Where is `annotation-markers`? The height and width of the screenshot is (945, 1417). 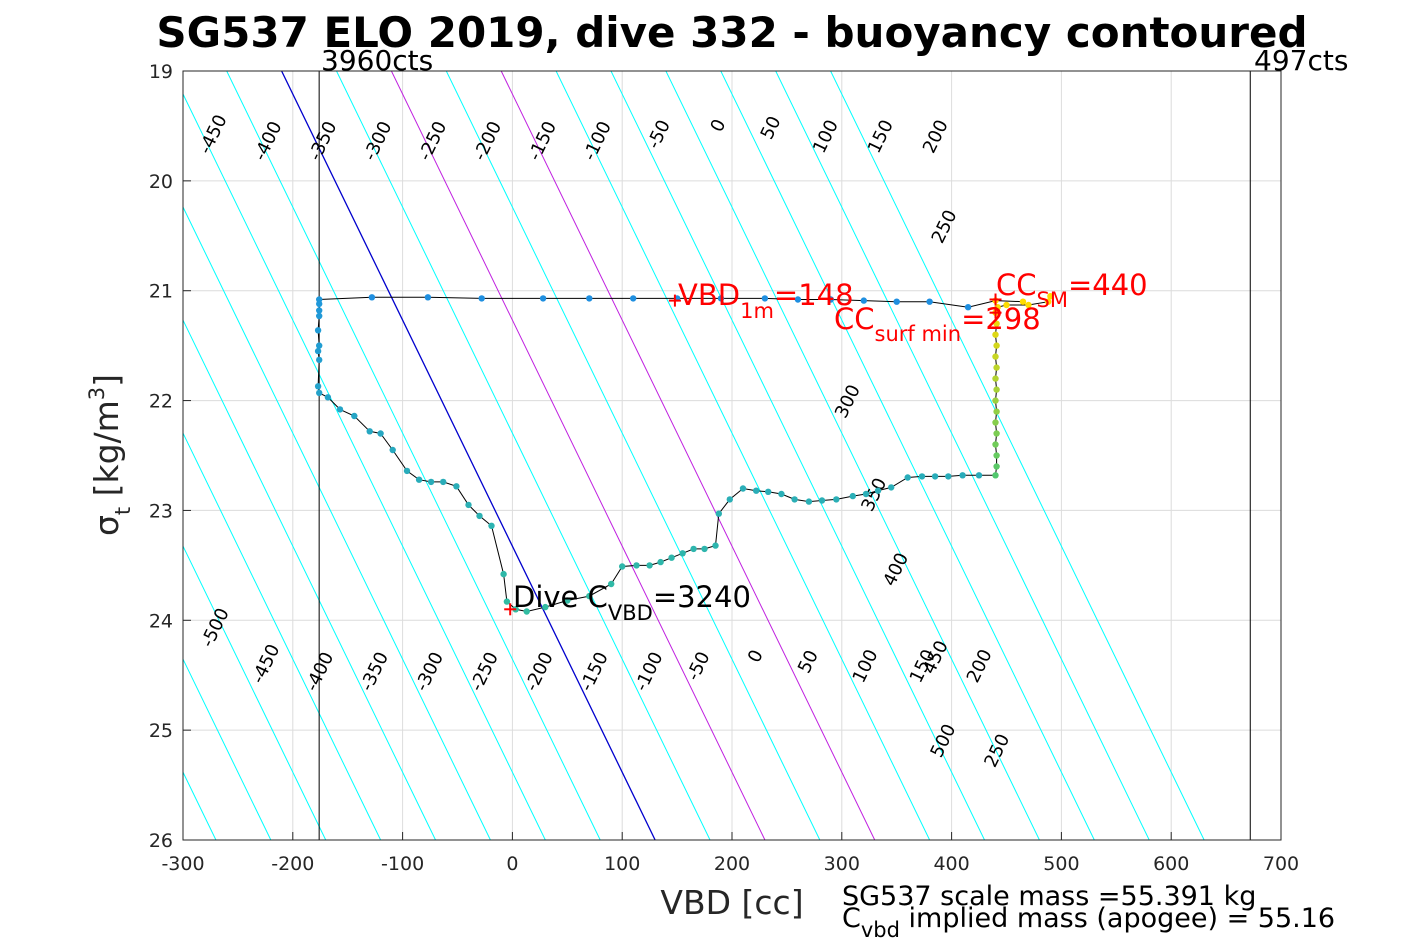
annotation-markers is located at coordinates (753, 454).